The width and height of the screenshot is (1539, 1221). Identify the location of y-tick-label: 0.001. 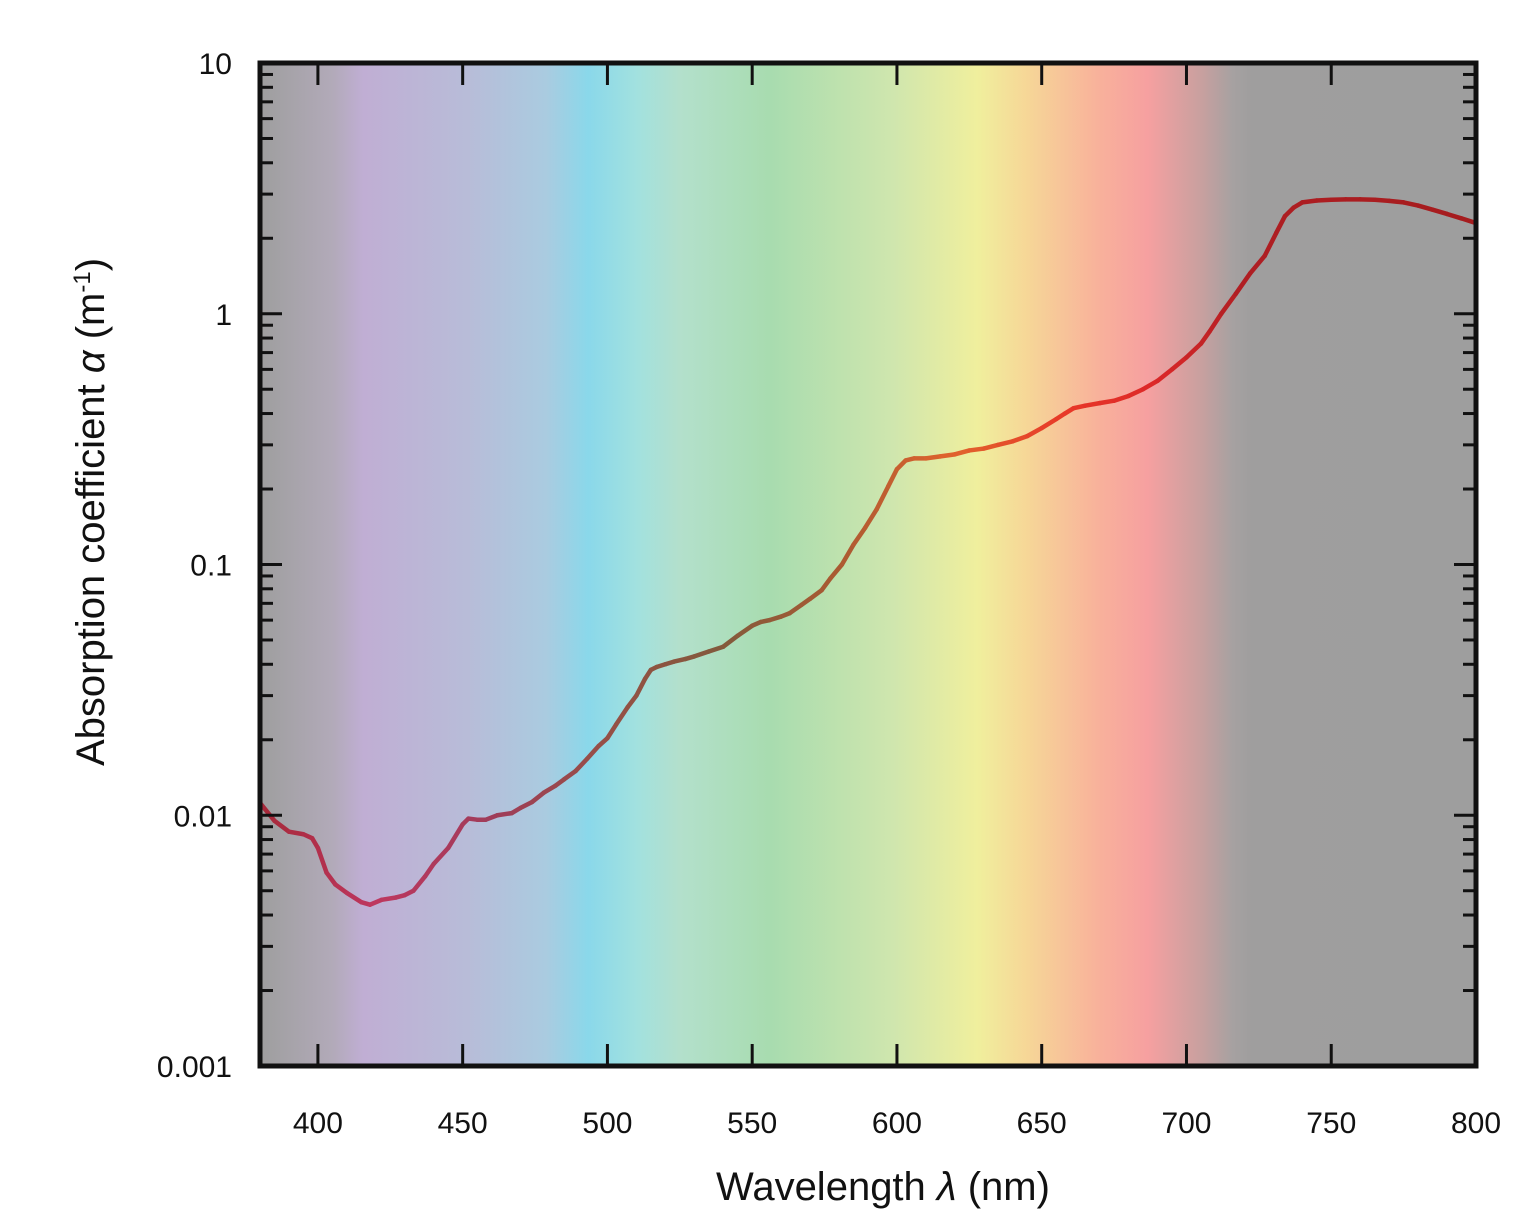
(194, 1067).